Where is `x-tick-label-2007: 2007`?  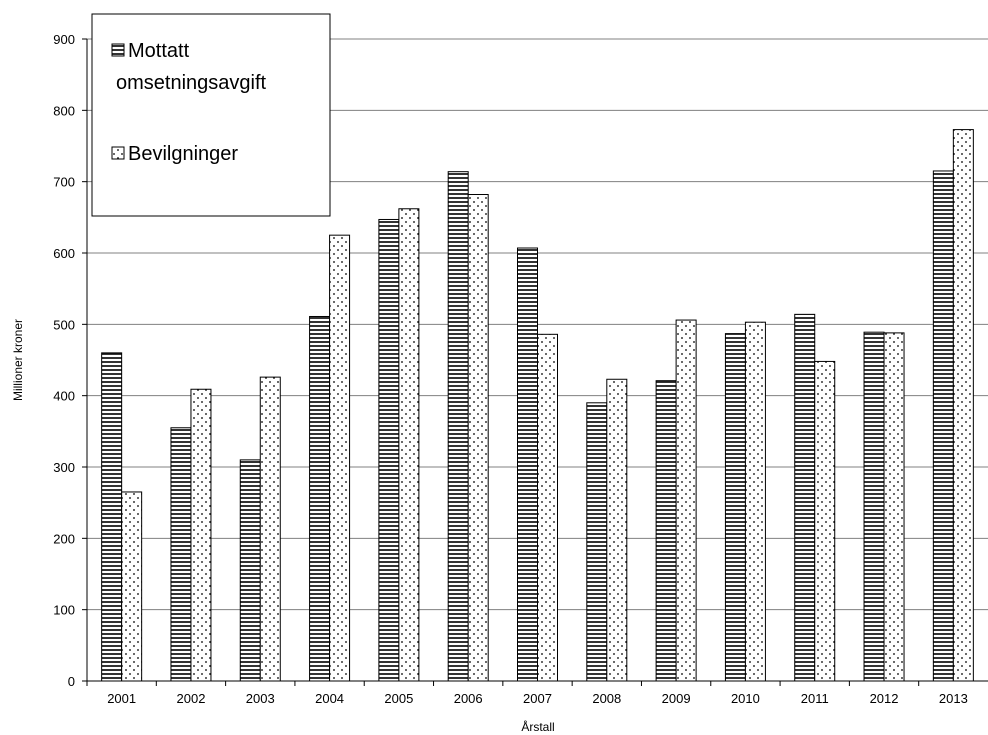 x-tick-label-2007: 2007 is located at coordinates (537, 698).